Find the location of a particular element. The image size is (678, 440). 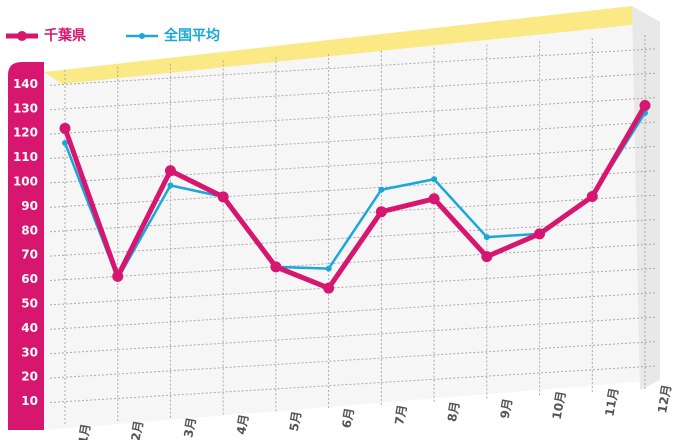

side-face is located at coordinates (646, 198).